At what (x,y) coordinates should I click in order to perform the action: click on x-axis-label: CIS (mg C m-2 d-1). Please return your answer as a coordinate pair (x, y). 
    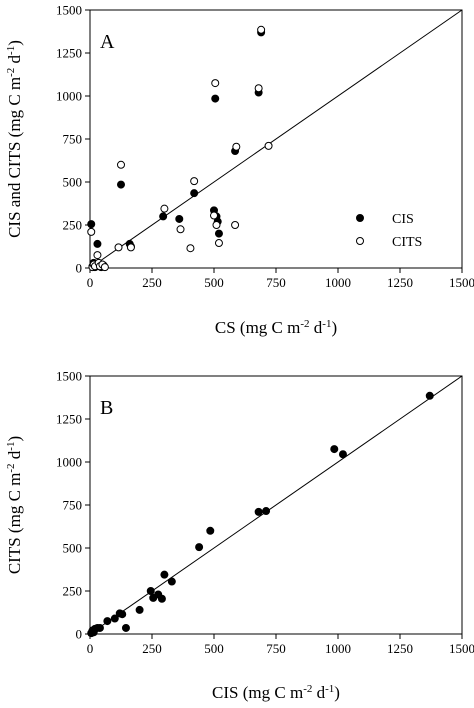
    Looking at the image, I should click on (276, 692).